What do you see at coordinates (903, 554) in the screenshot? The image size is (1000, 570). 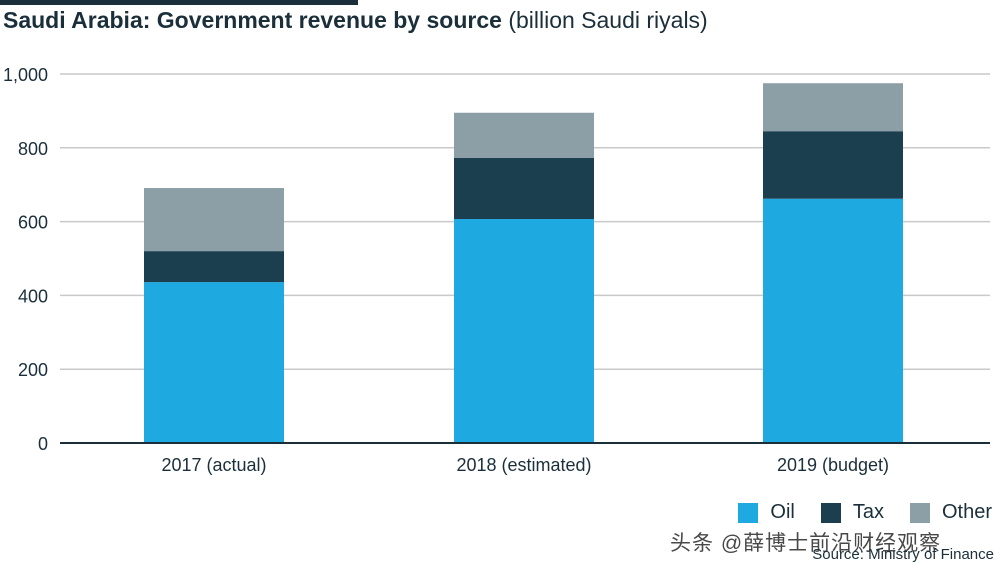 I see `source-note: Source: Ministry of Finance` at bounding box center [903, 554].